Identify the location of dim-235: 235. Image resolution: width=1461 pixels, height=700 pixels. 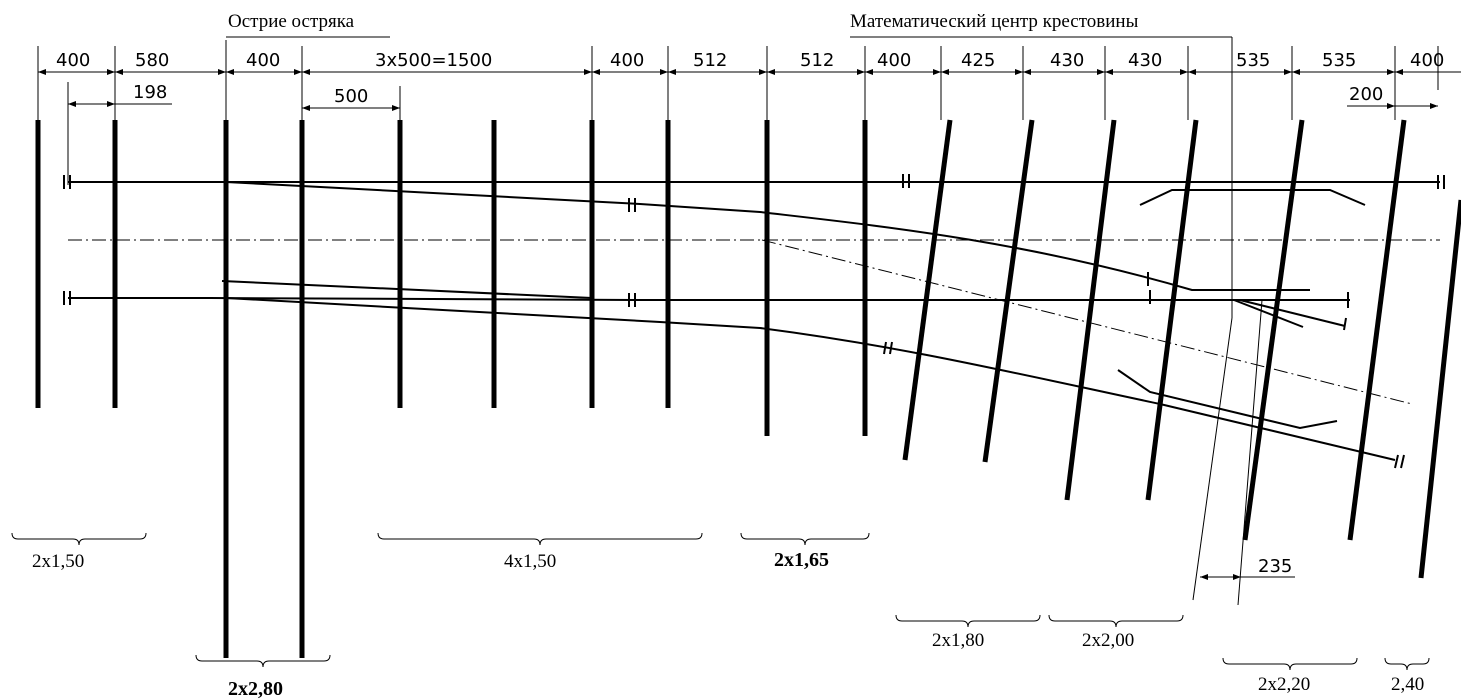
(1243, 452).